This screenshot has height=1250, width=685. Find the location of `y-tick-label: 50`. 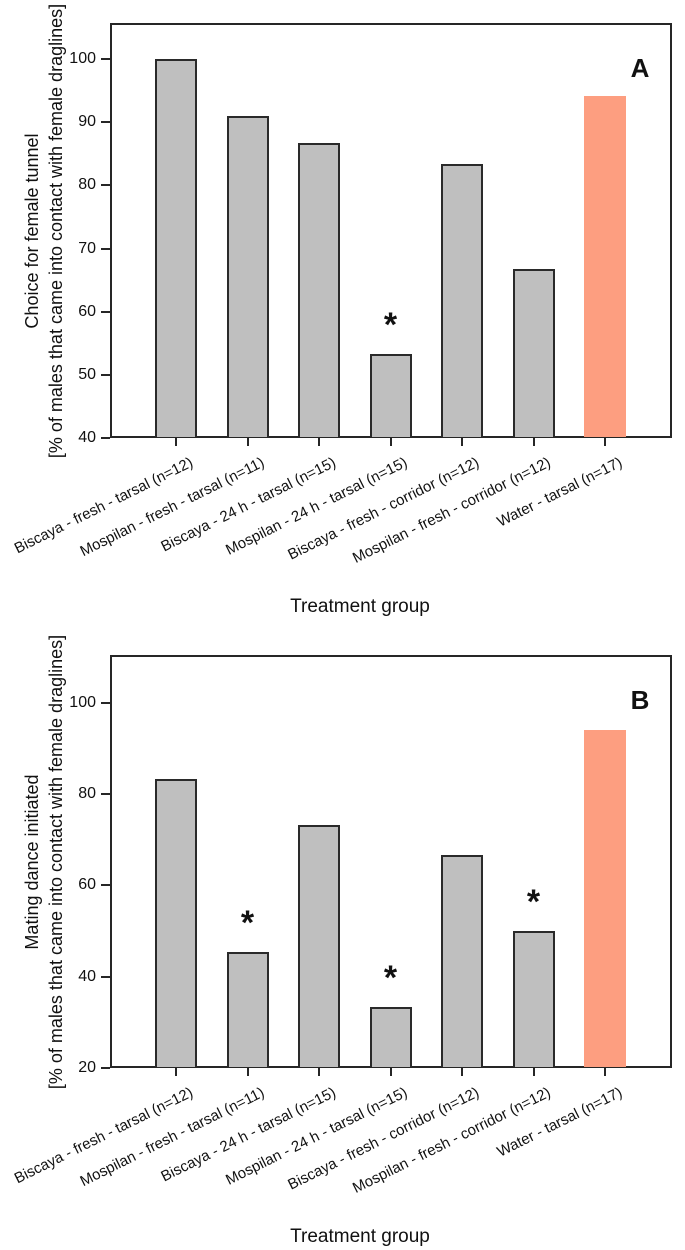

y-tick-label: 50 is located at coordinates (87, 374).